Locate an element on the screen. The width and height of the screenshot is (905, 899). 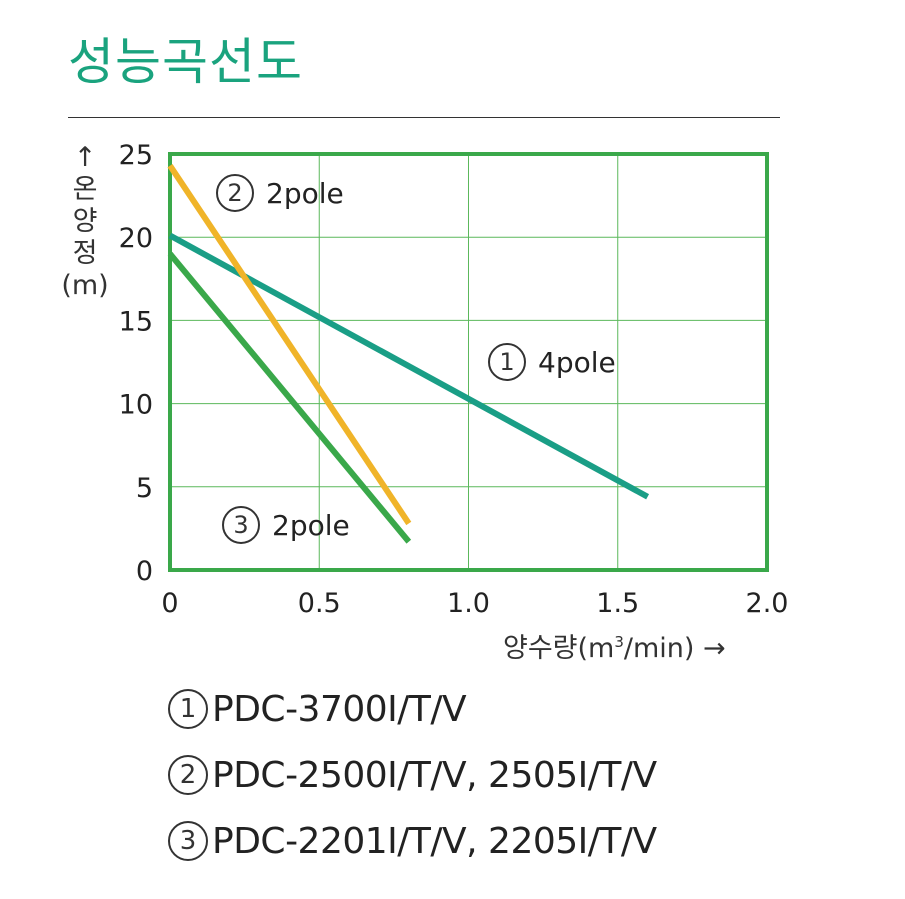
y-tick-label: 15 is located at coordinates (136, 321).